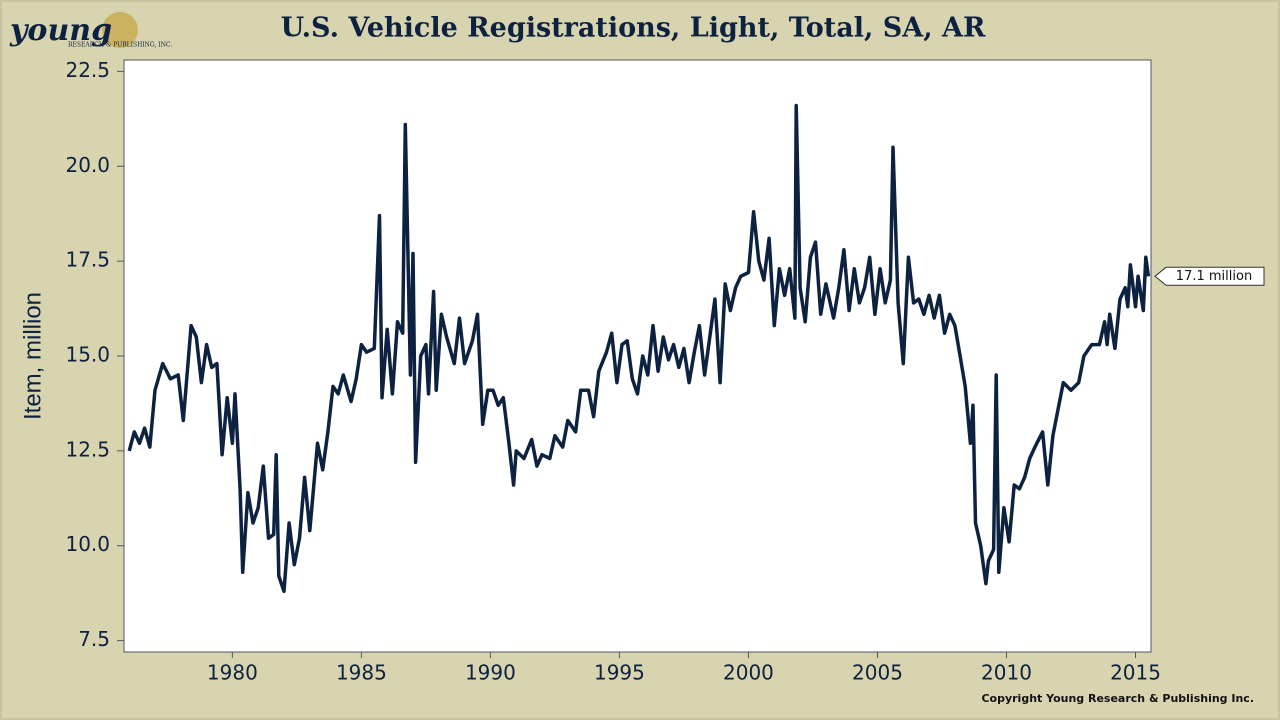 This screenshot has width=1280, height=720. I want to click on callout-box, so click(1209, 276).